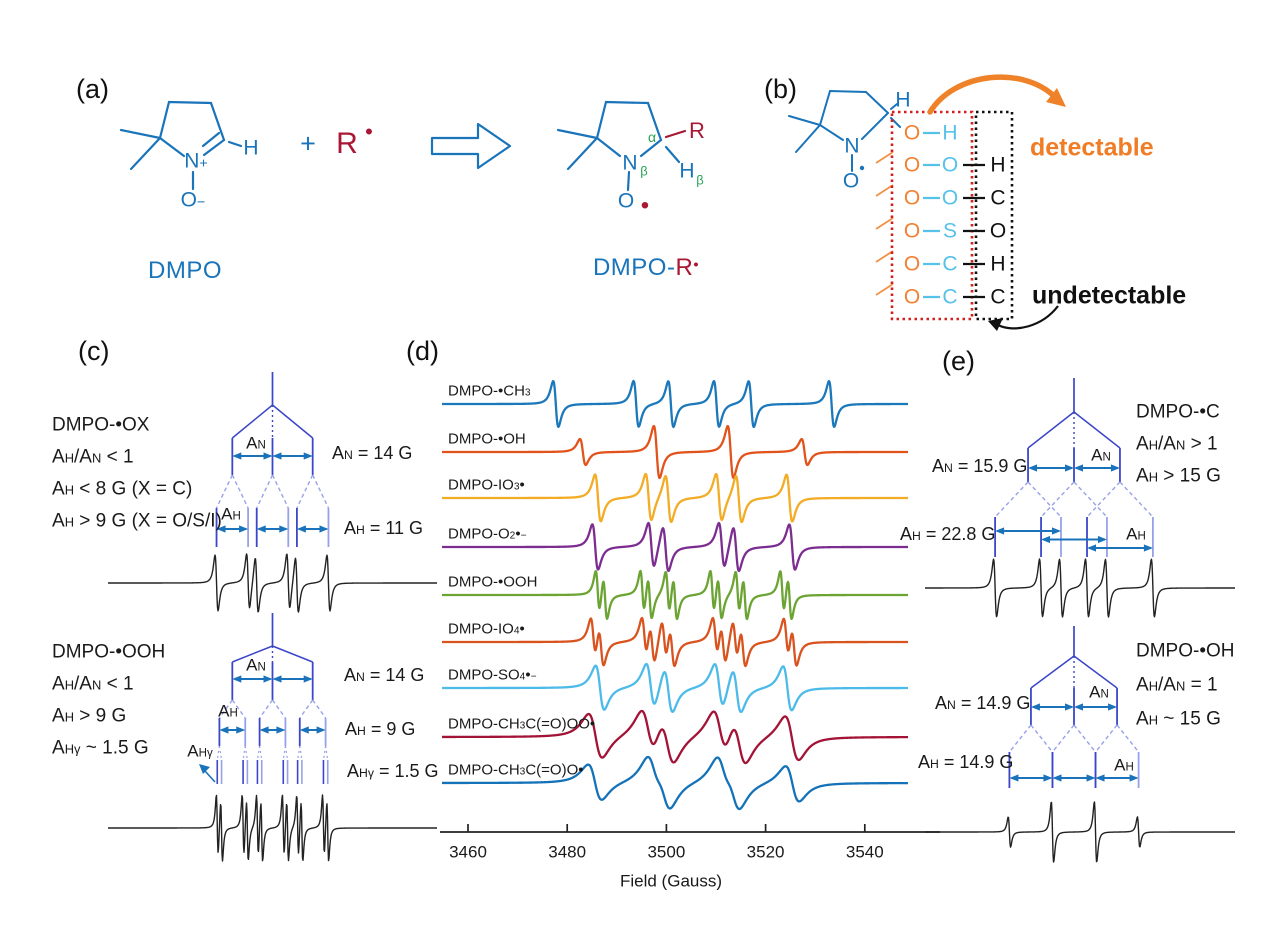 The width and height of the screenshot is (1276, 930). Describe the element at coordinates (493, 582) in the screenshot. I see `series-label: DMPO-•OOH` at that location.